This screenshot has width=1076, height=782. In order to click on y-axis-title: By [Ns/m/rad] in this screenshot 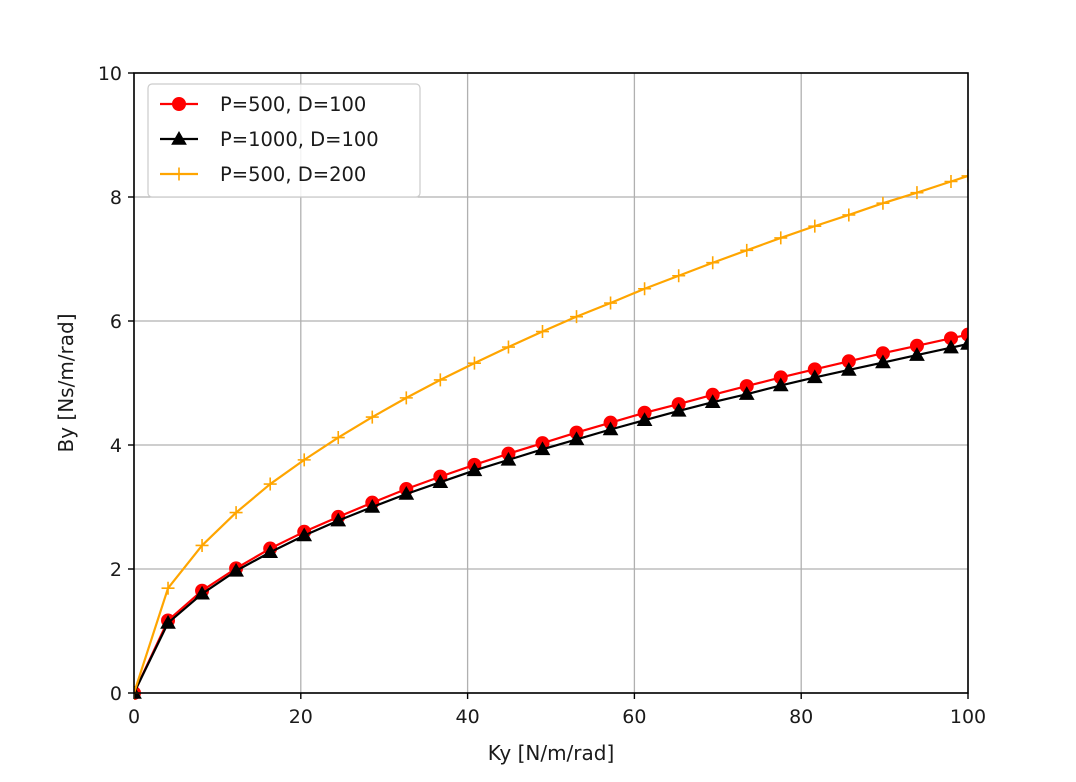, I will do `click(66, 382)`.